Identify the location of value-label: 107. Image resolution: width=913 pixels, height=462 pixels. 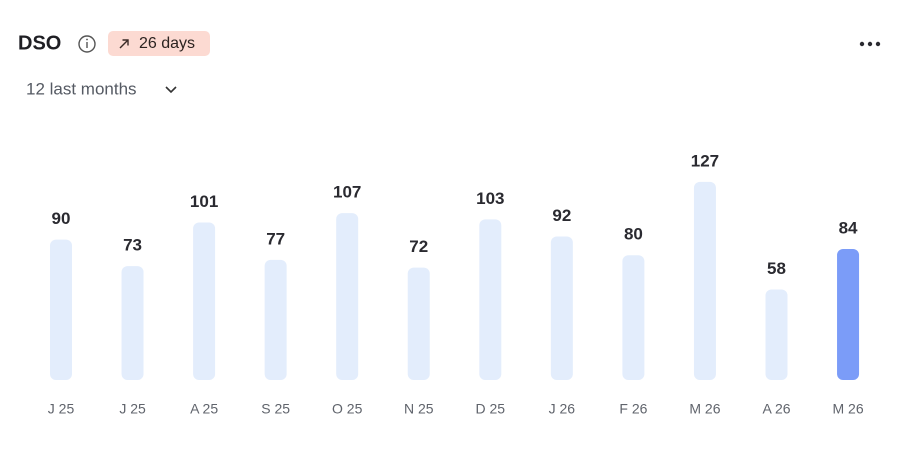
(347, 192).